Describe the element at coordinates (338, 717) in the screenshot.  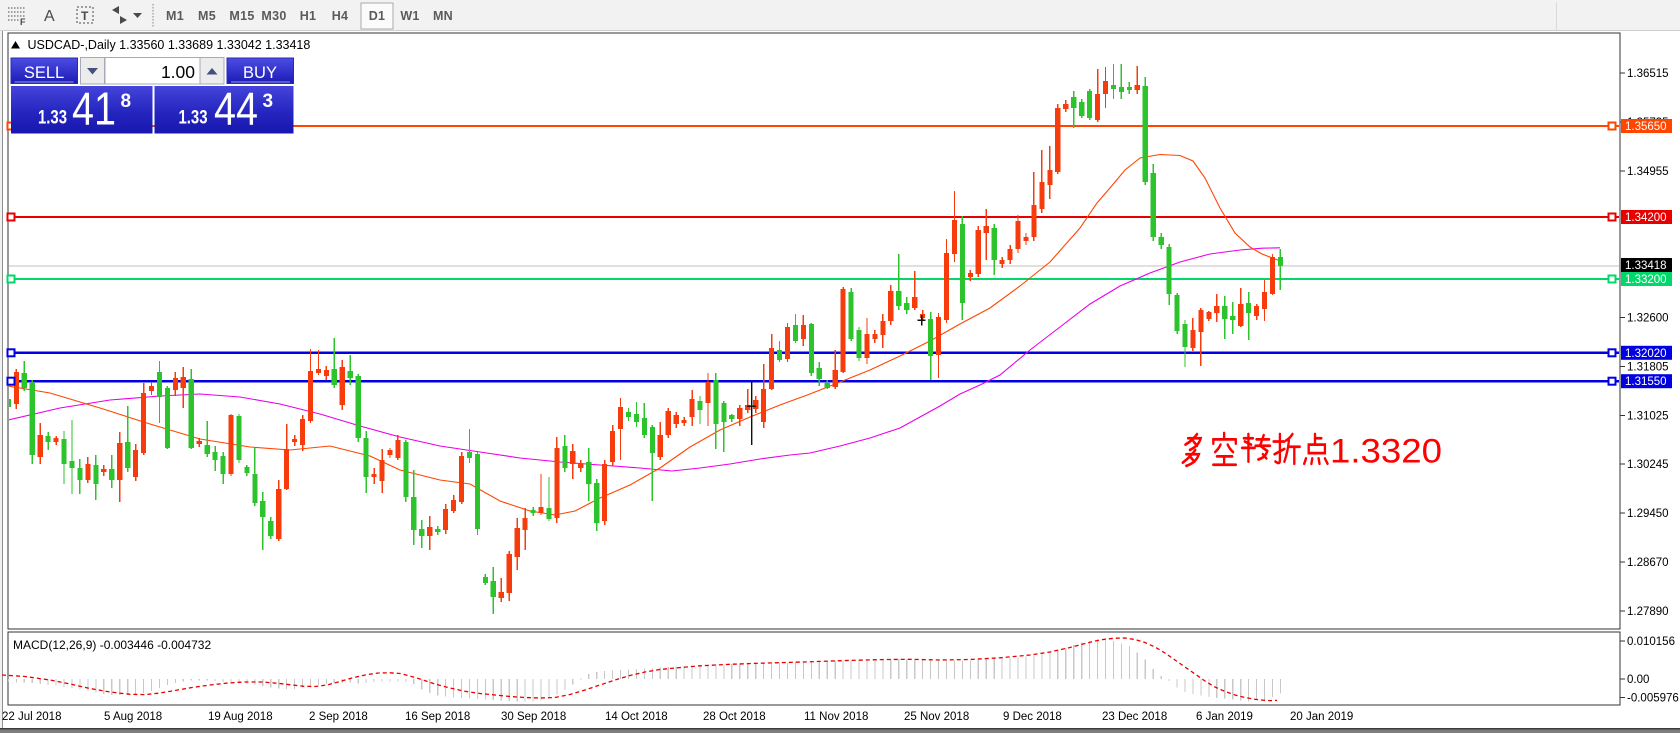
I see `svg-text: 2 Sep 2018` at that location.